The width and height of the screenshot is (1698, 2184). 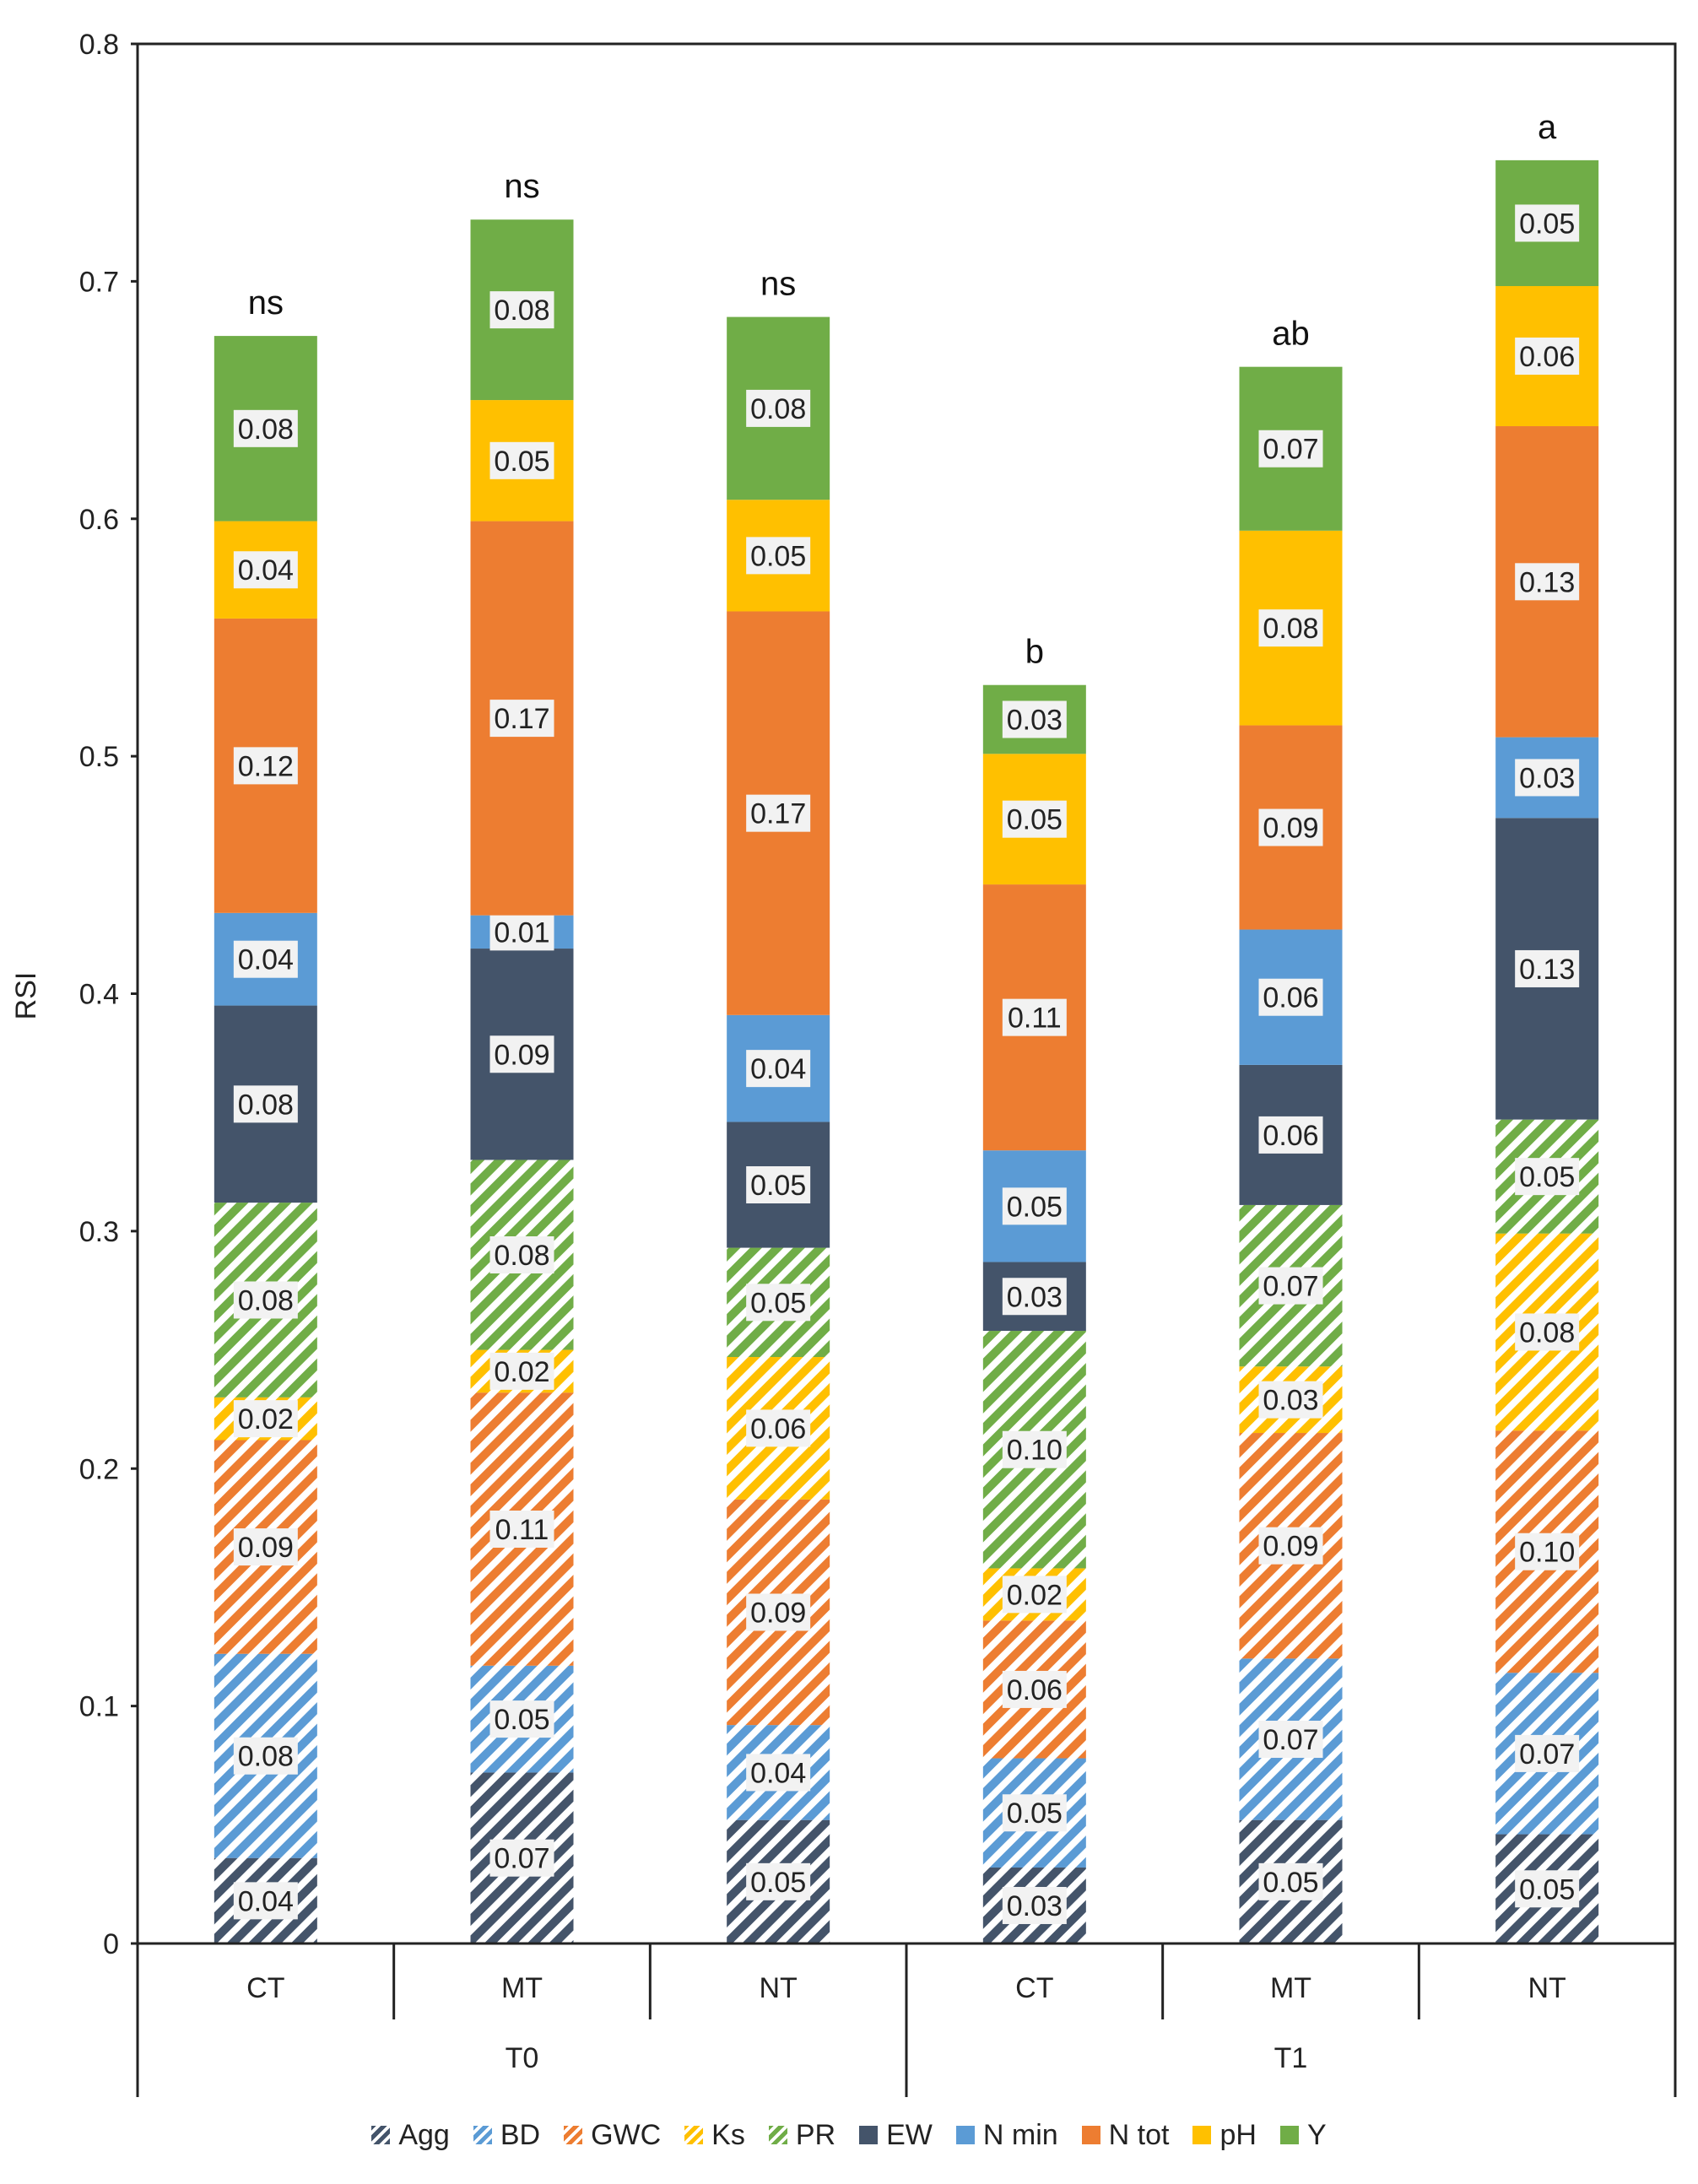 I want to click on y-tick-label: 0.2, so click(x=99, y=1469).